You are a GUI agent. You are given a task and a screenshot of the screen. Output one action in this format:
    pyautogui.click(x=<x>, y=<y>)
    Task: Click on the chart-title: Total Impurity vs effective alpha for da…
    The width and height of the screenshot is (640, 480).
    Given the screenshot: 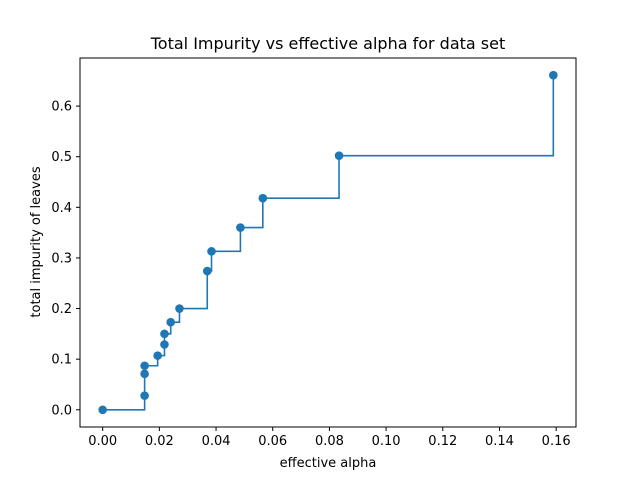 What is the action you would take?
    pyautogui.click(x=328, y=43)
    